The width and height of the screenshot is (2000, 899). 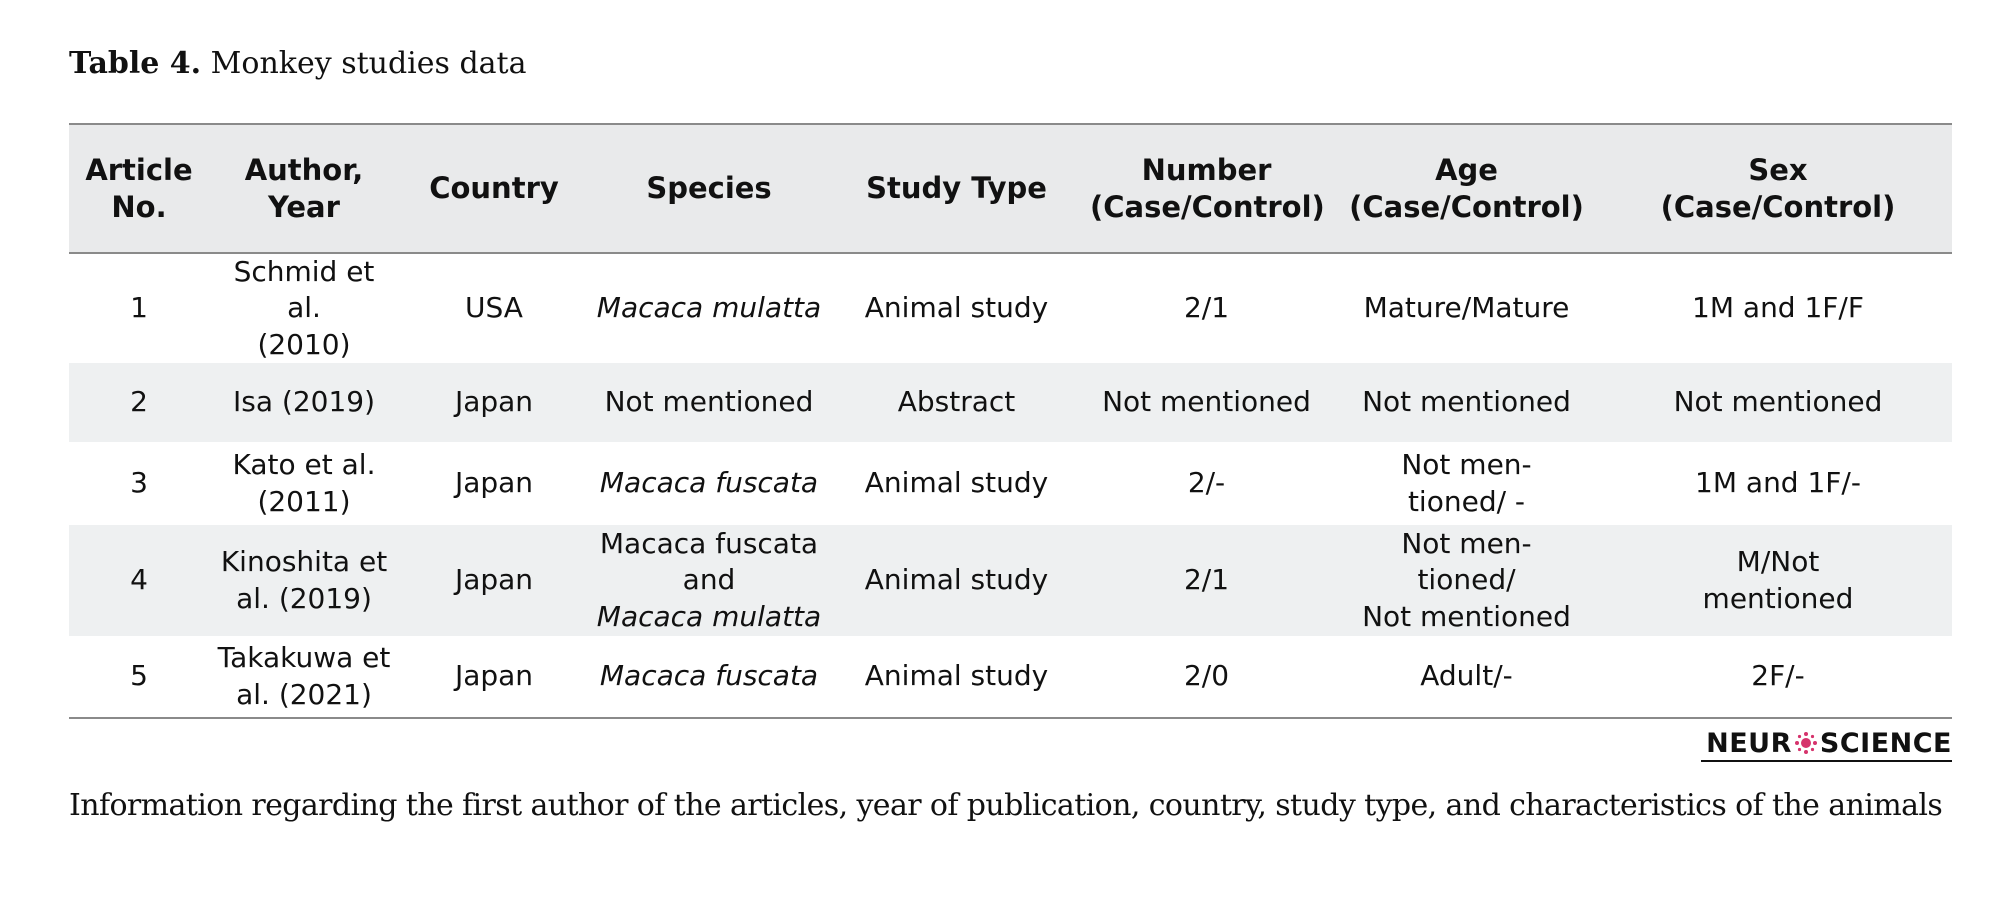 I want to click on cell-age: Adult/-, so click(x=1466, y=676).